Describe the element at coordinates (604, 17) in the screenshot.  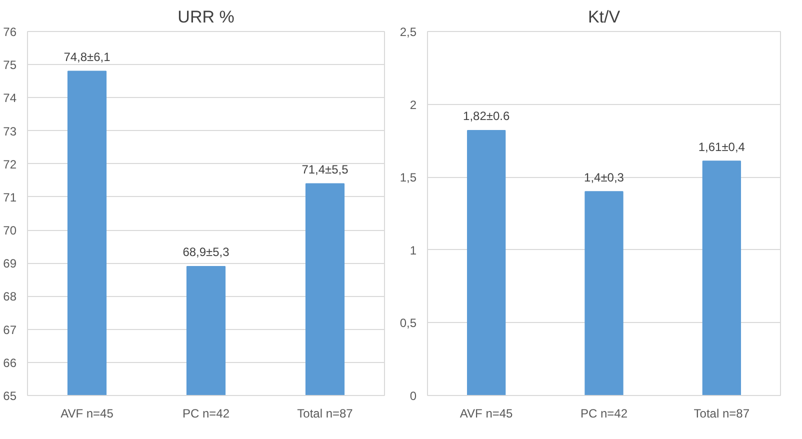
I see `chart-title: Kt/V` at that location.